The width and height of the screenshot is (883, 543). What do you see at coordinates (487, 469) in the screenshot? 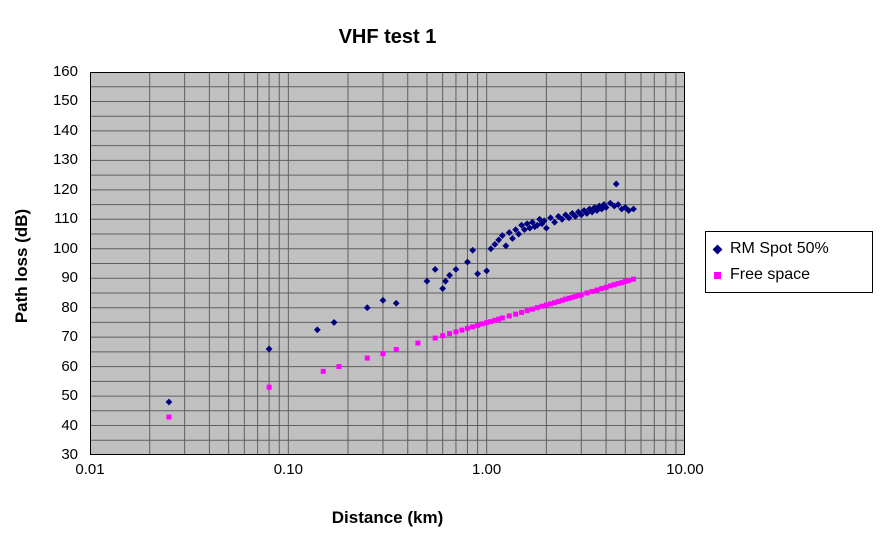
I see `x-tick-label: 1.00` at bounding box center [487, 469].